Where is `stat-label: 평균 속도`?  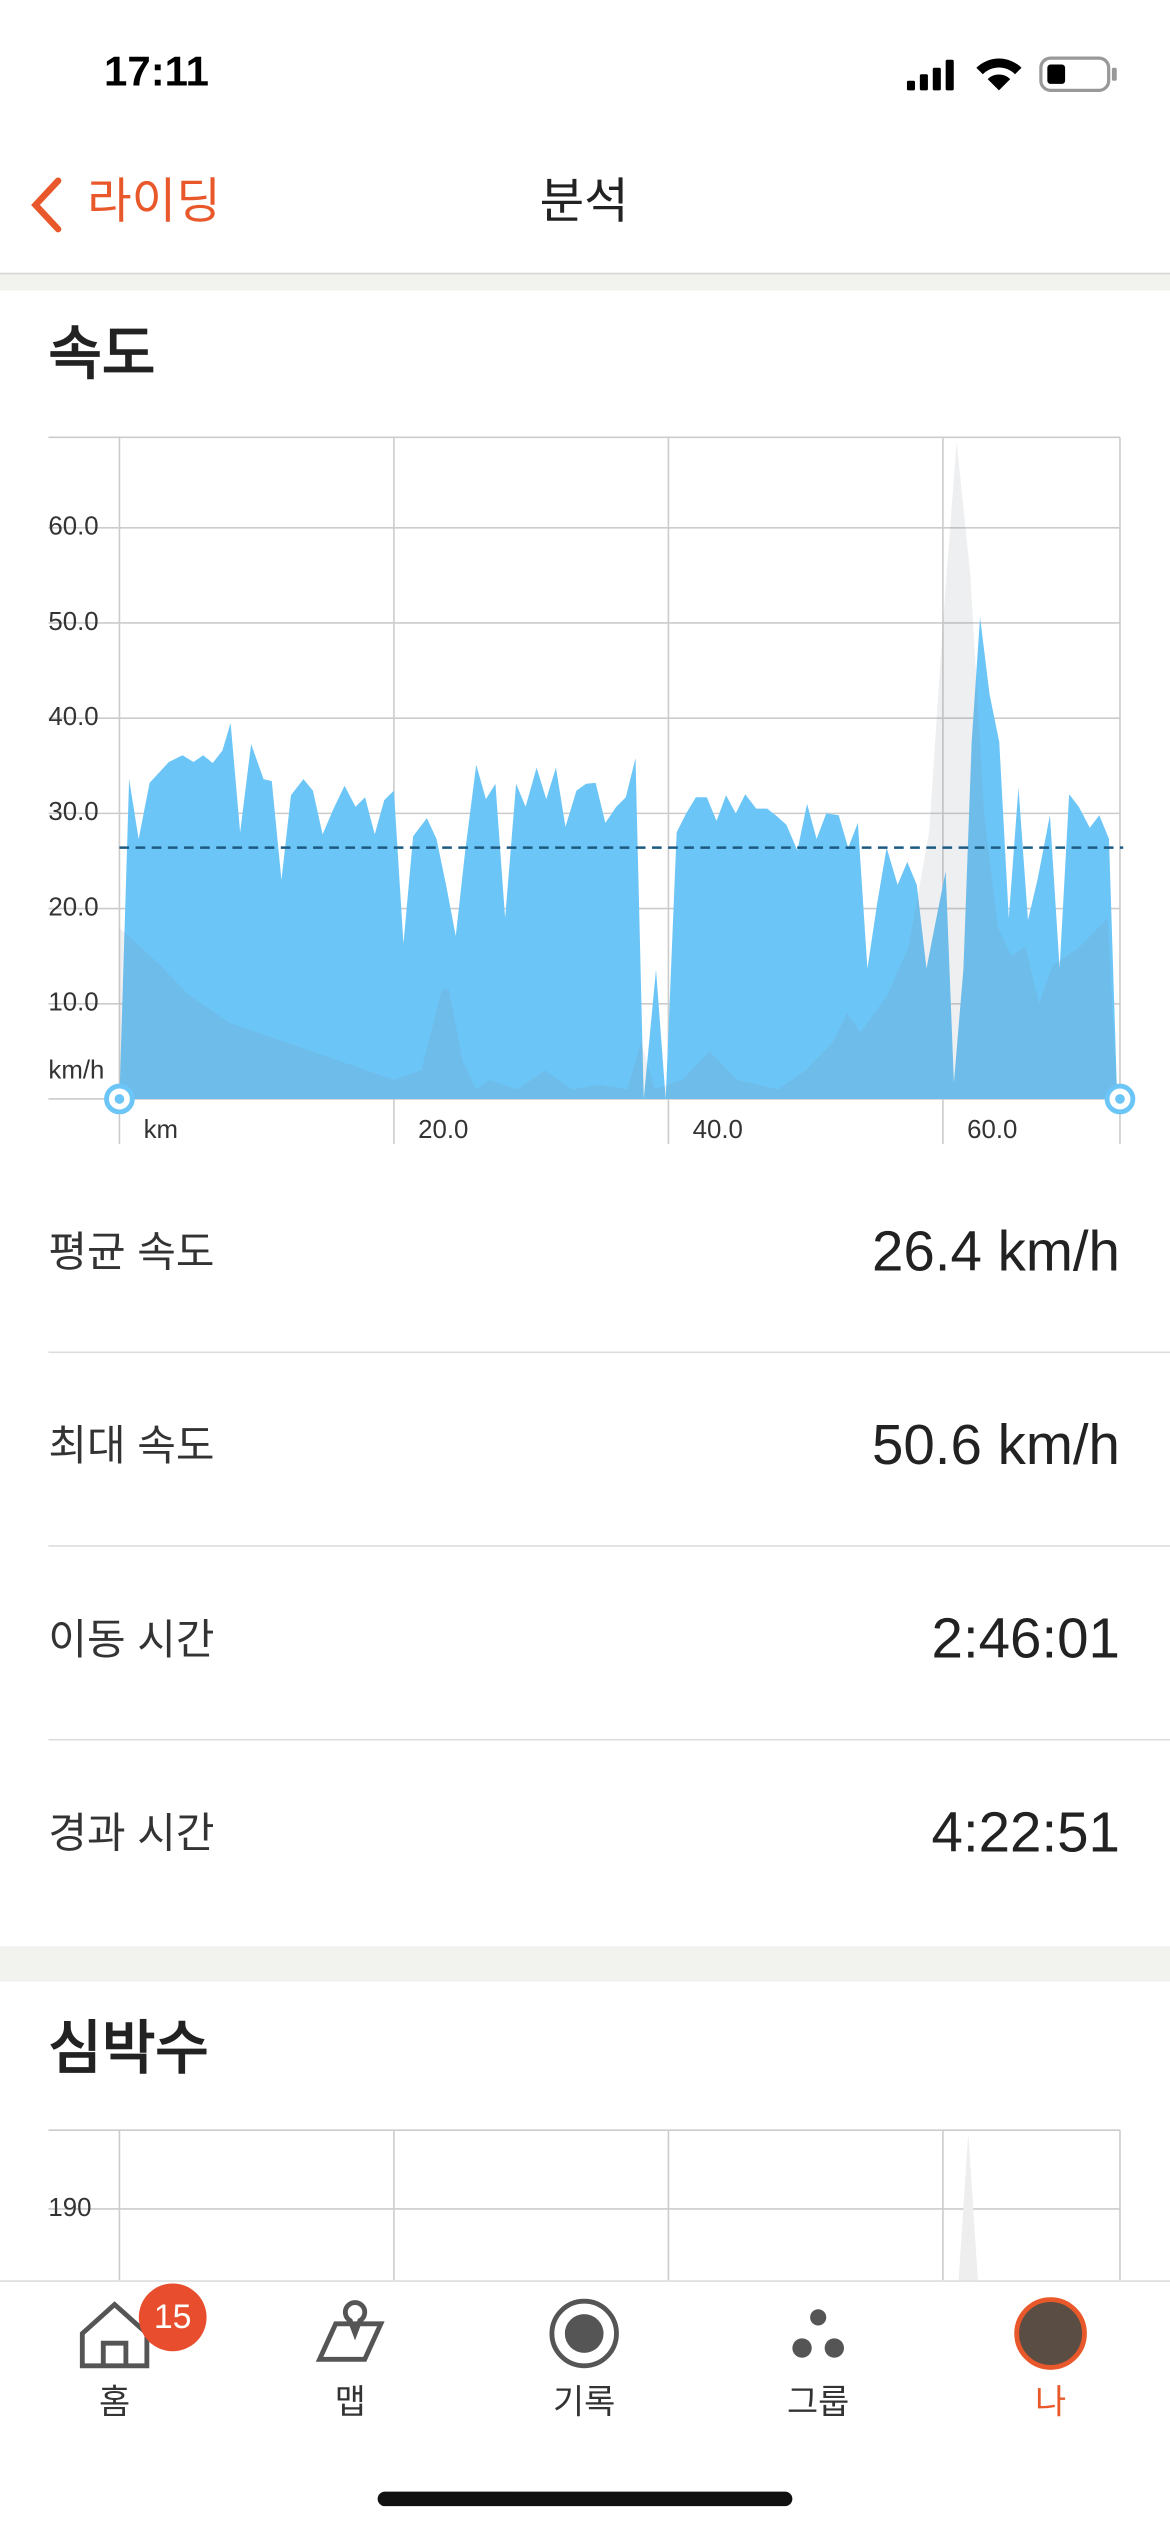
stat-label: 평균 속도 is located at coordinates (131, 1252).